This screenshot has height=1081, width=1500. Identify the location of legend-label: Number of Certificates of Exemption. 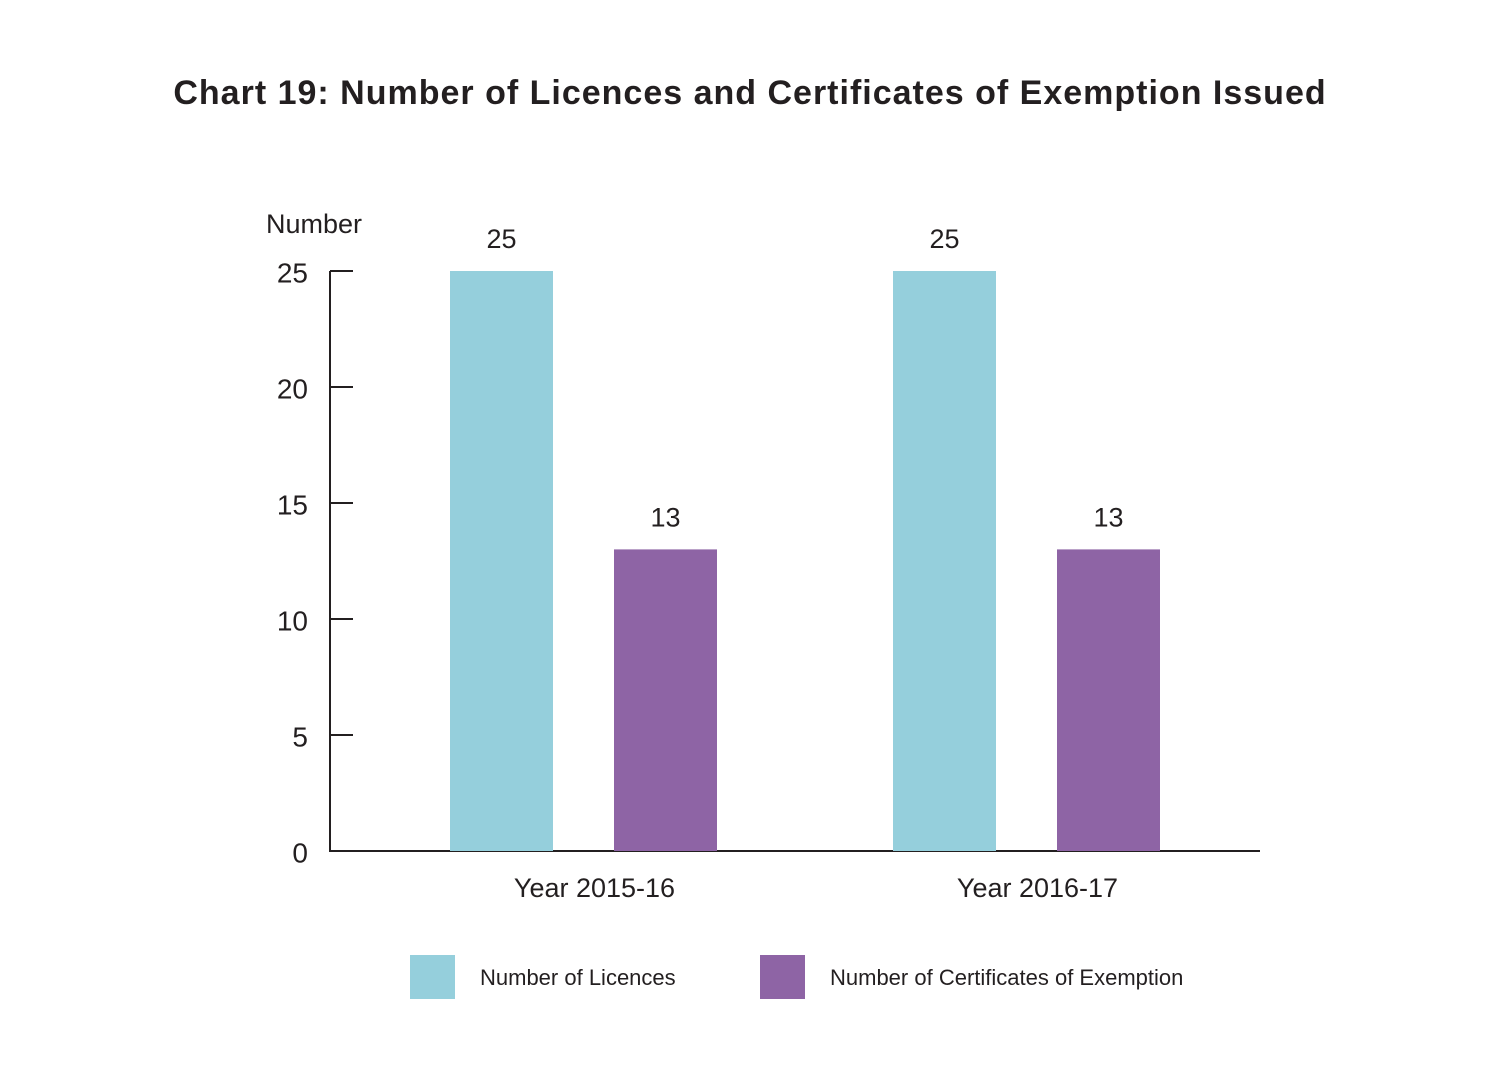
(1006, 977).